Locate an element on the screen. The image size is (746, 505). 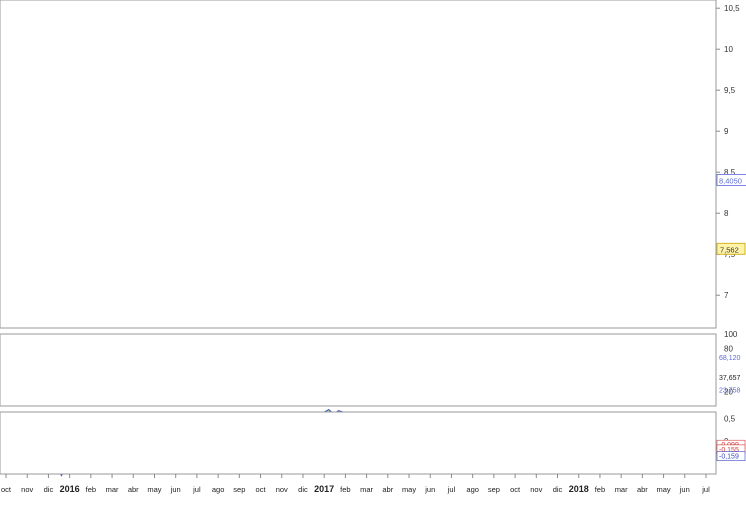
oscillator-tick-label: 80 is located at coordinates (728, 348).